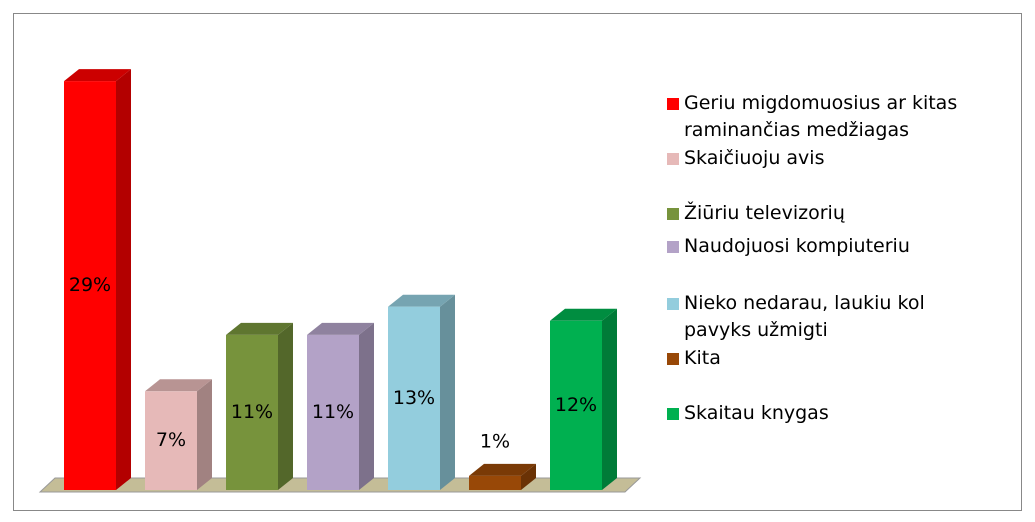 Image resolution: width=1035 pixels, height=522 pixels. I want to click on legend-label: Skaitau knygas, so click(756, 413).